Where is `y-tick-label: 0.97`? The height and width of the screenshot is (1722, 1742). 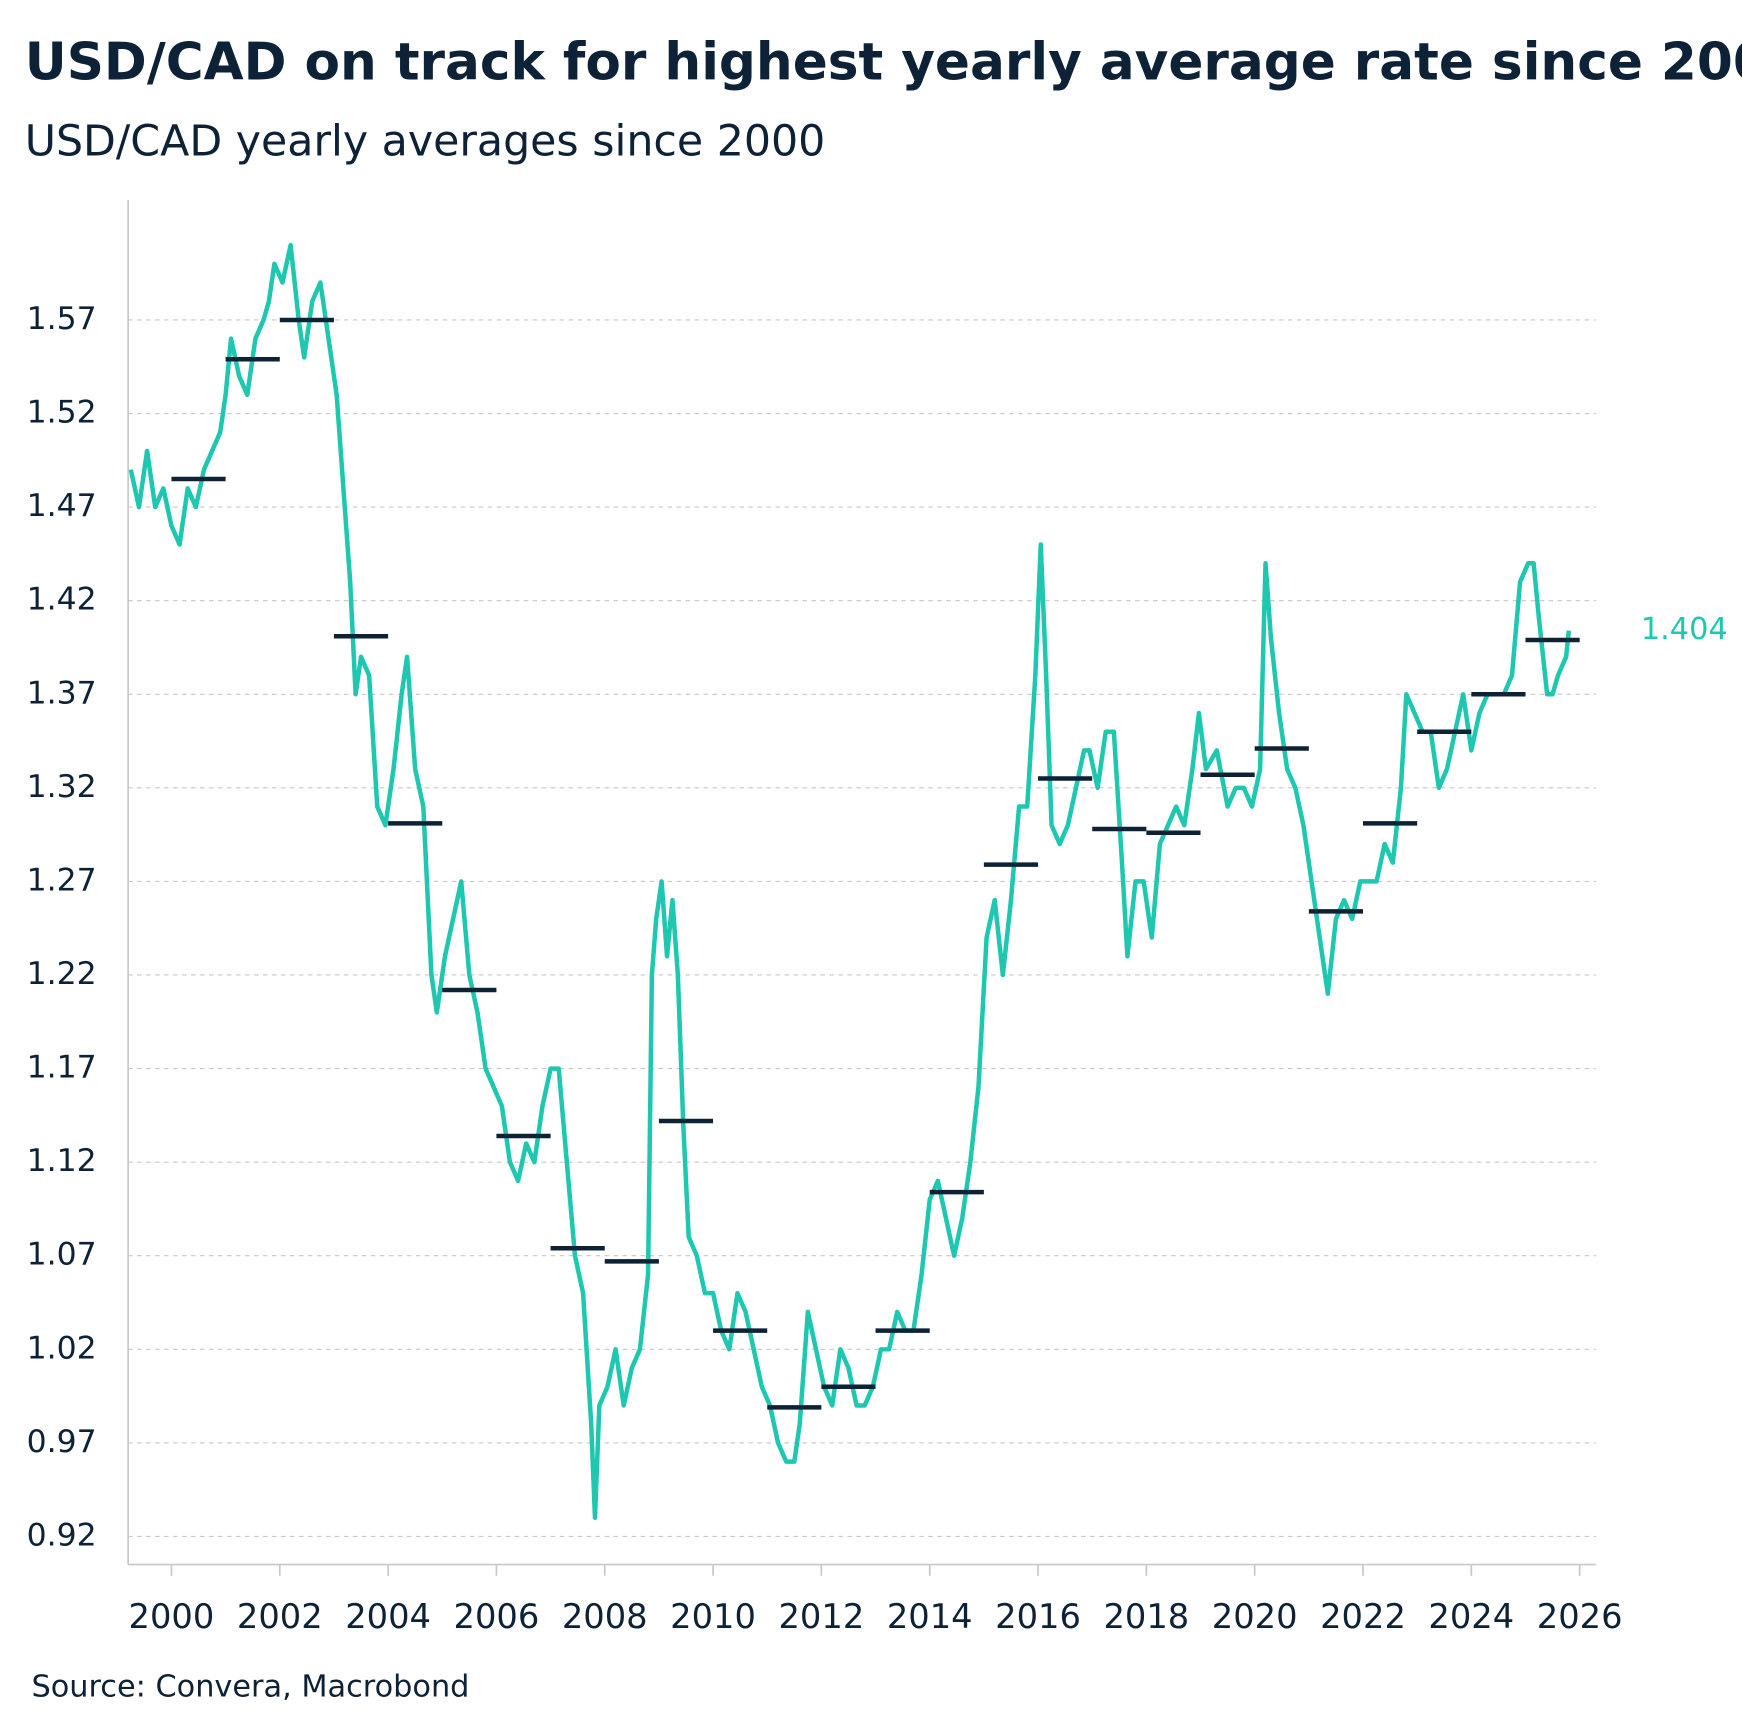 y-tick-label: 0.97 is located at coordinates (62, 1442).